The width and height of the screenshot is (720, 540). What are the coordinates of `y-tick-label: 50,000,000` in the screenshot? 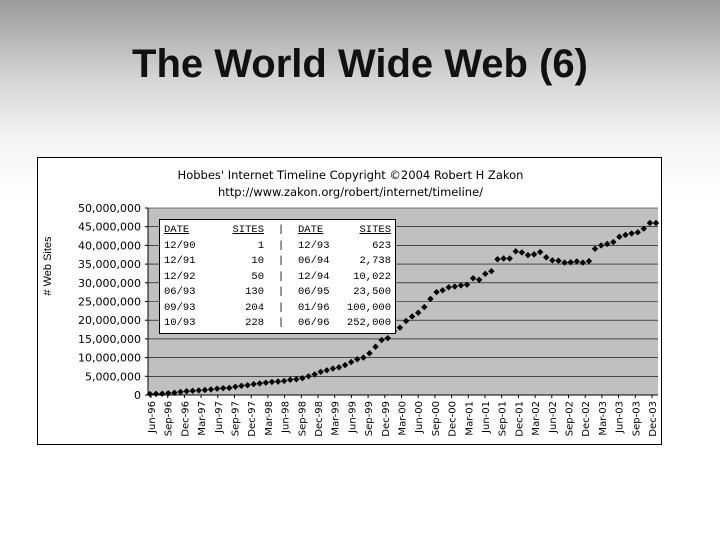 It's located at (109, 208).